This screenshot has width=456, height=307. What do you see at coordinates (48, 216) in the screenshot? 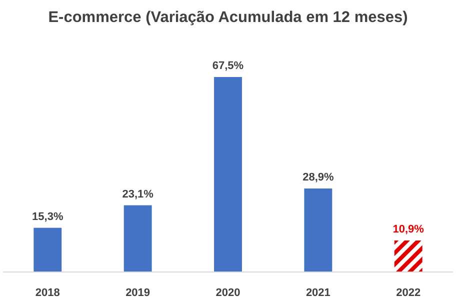
I see `data-label: 15,3%` at bounding box center [48, 216].